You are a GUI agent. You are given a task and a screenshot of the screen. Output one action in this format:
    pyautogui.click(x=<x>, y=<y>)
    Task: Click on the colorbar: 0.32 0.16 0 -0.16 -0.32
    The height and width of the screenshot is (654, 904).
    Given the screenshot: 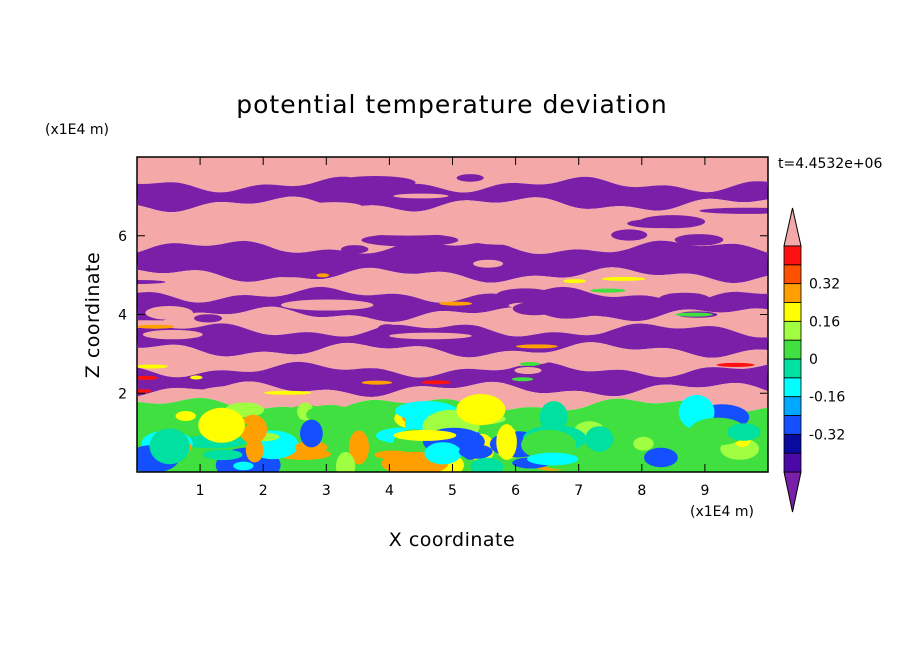 What is the action you would take?
    pyautogui.click(x=814, y=360)
    